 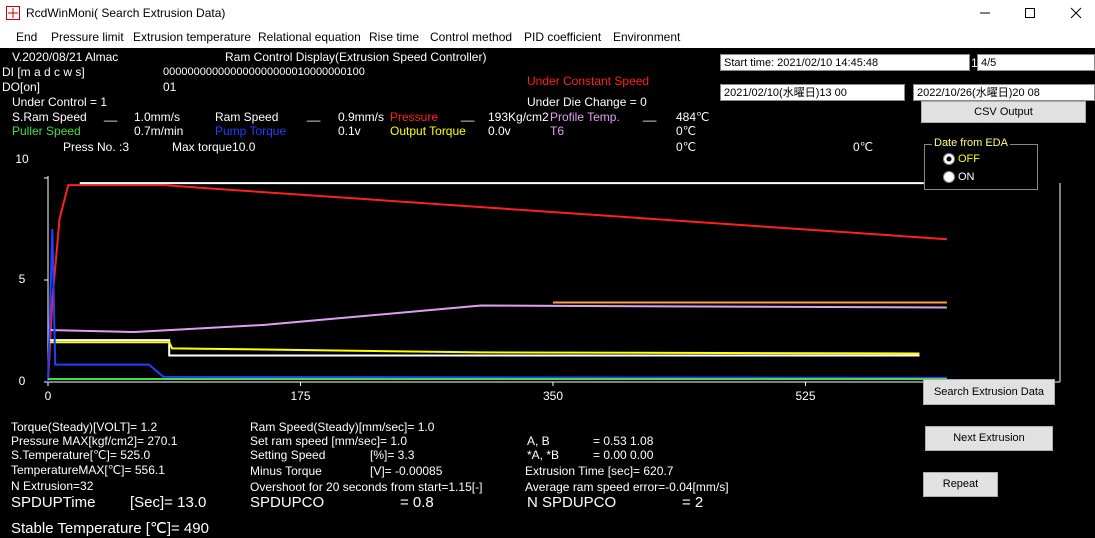 What do you see at coordinates (989, 438) in the screenshot?
I see `next-button: Next Extrusion` at bounding box center [989, 438].